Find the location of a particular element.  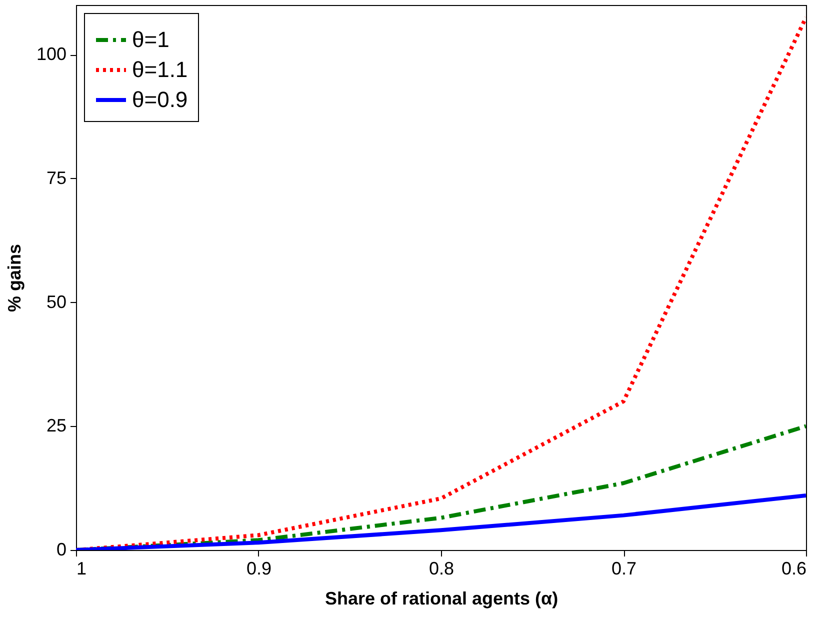

legend-label: θ=1 is located at coordinates (151, 39).